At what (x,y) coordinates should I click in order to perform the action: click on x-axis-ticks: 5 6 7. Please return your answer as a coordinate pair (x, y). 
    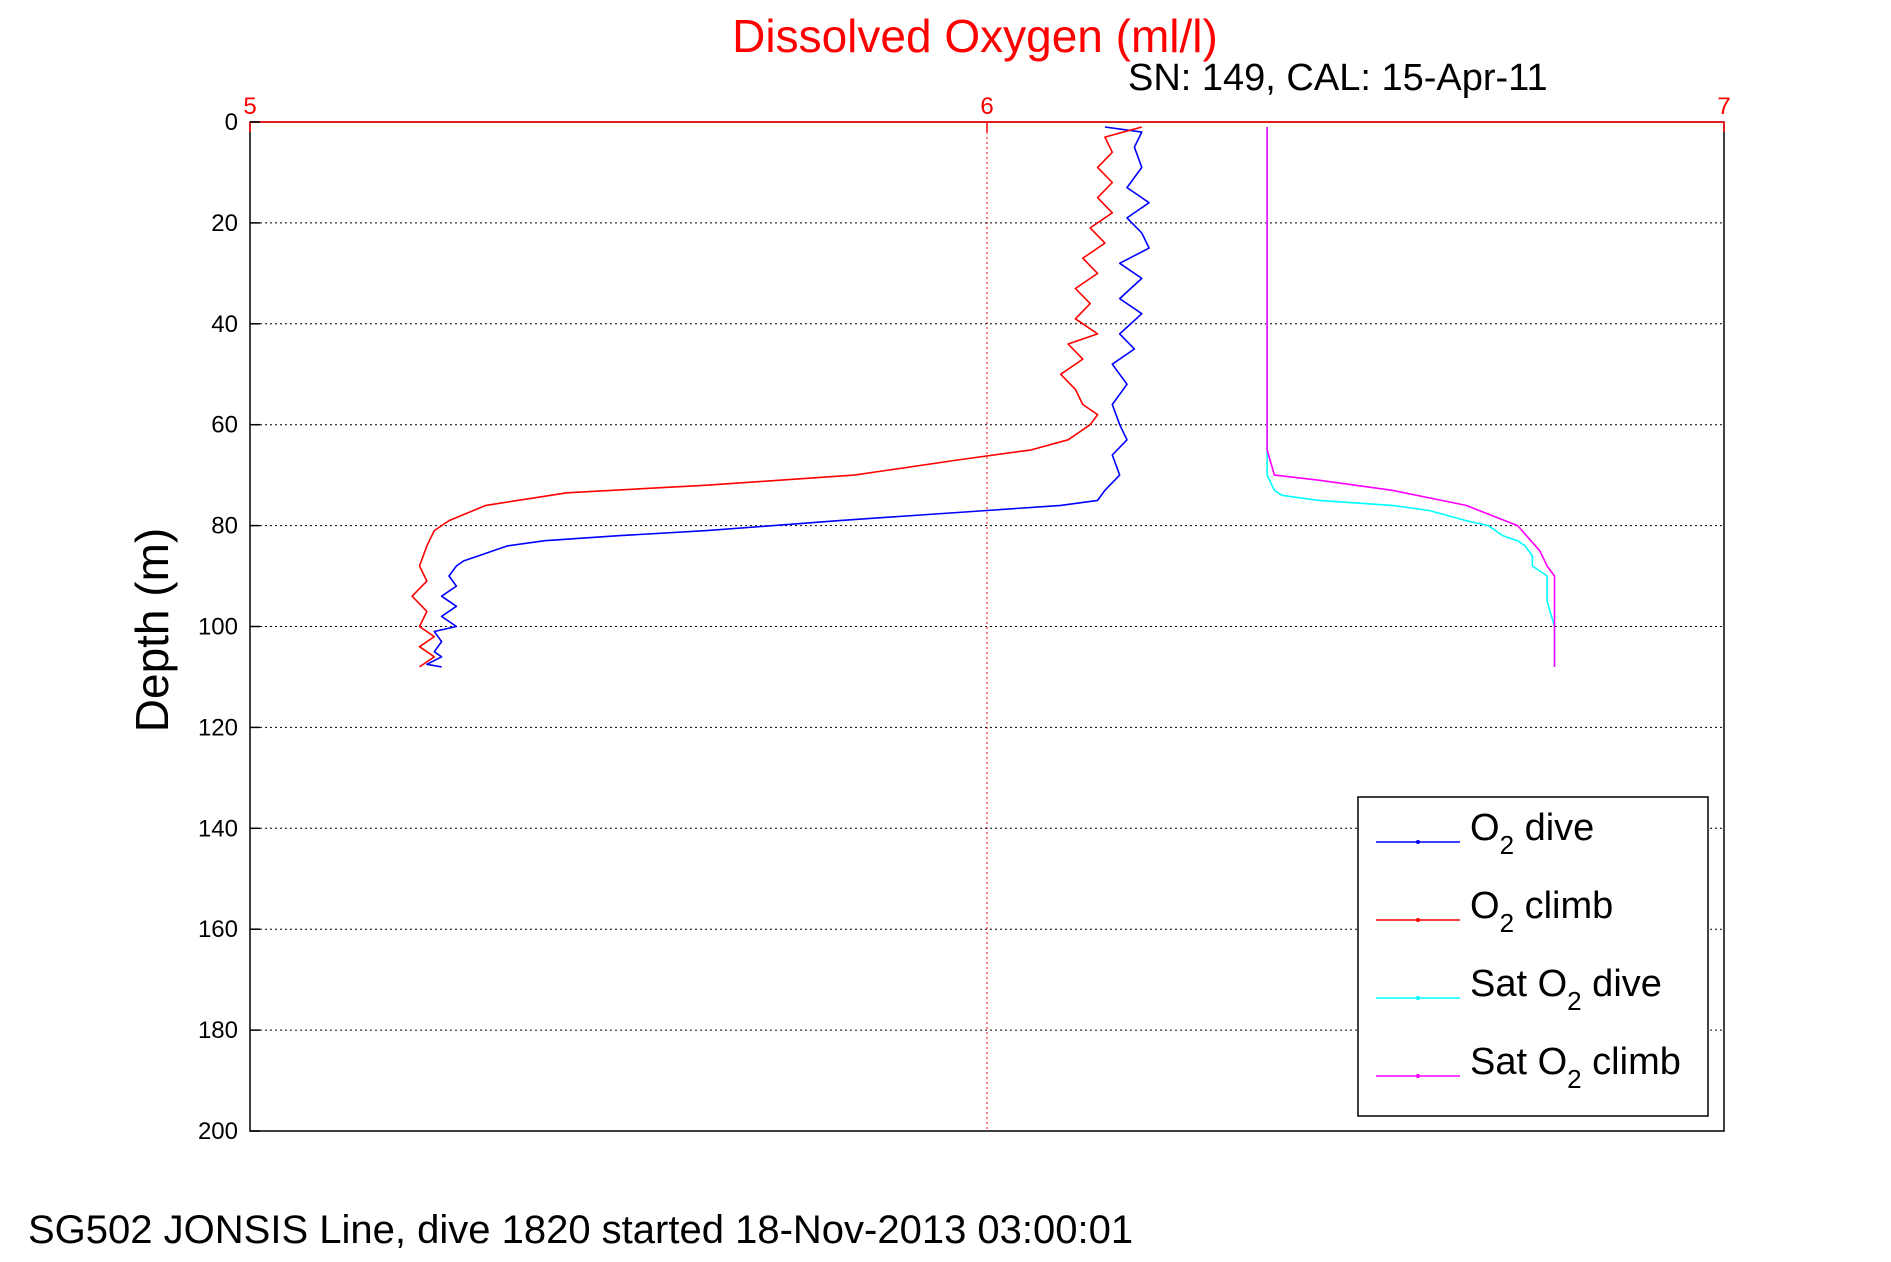
    Looking at the image, I should click on (987, 112).